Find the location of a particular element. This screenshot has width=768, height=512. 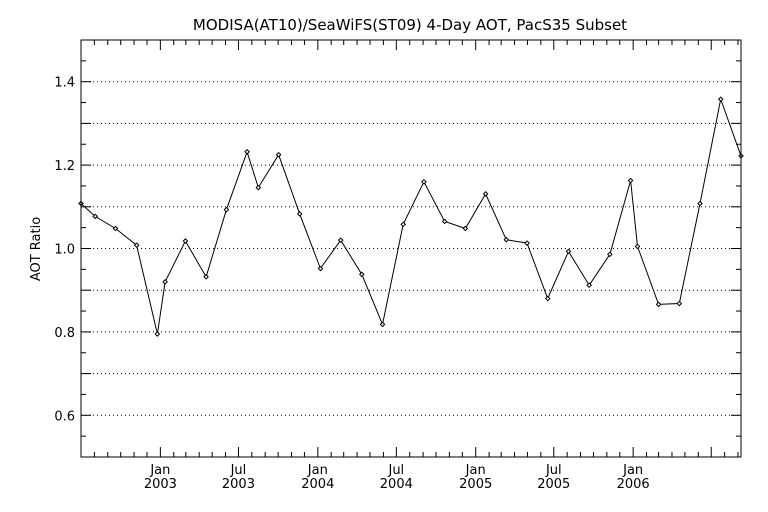

y-axis-label: AOT Ratio is located at coordinates (36, 249).